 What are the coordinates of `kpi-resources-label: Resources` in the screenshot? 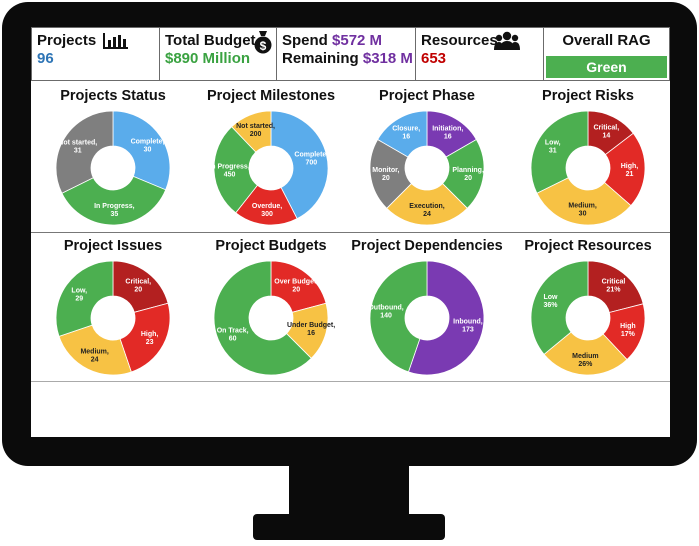 It's located at (459, 40).